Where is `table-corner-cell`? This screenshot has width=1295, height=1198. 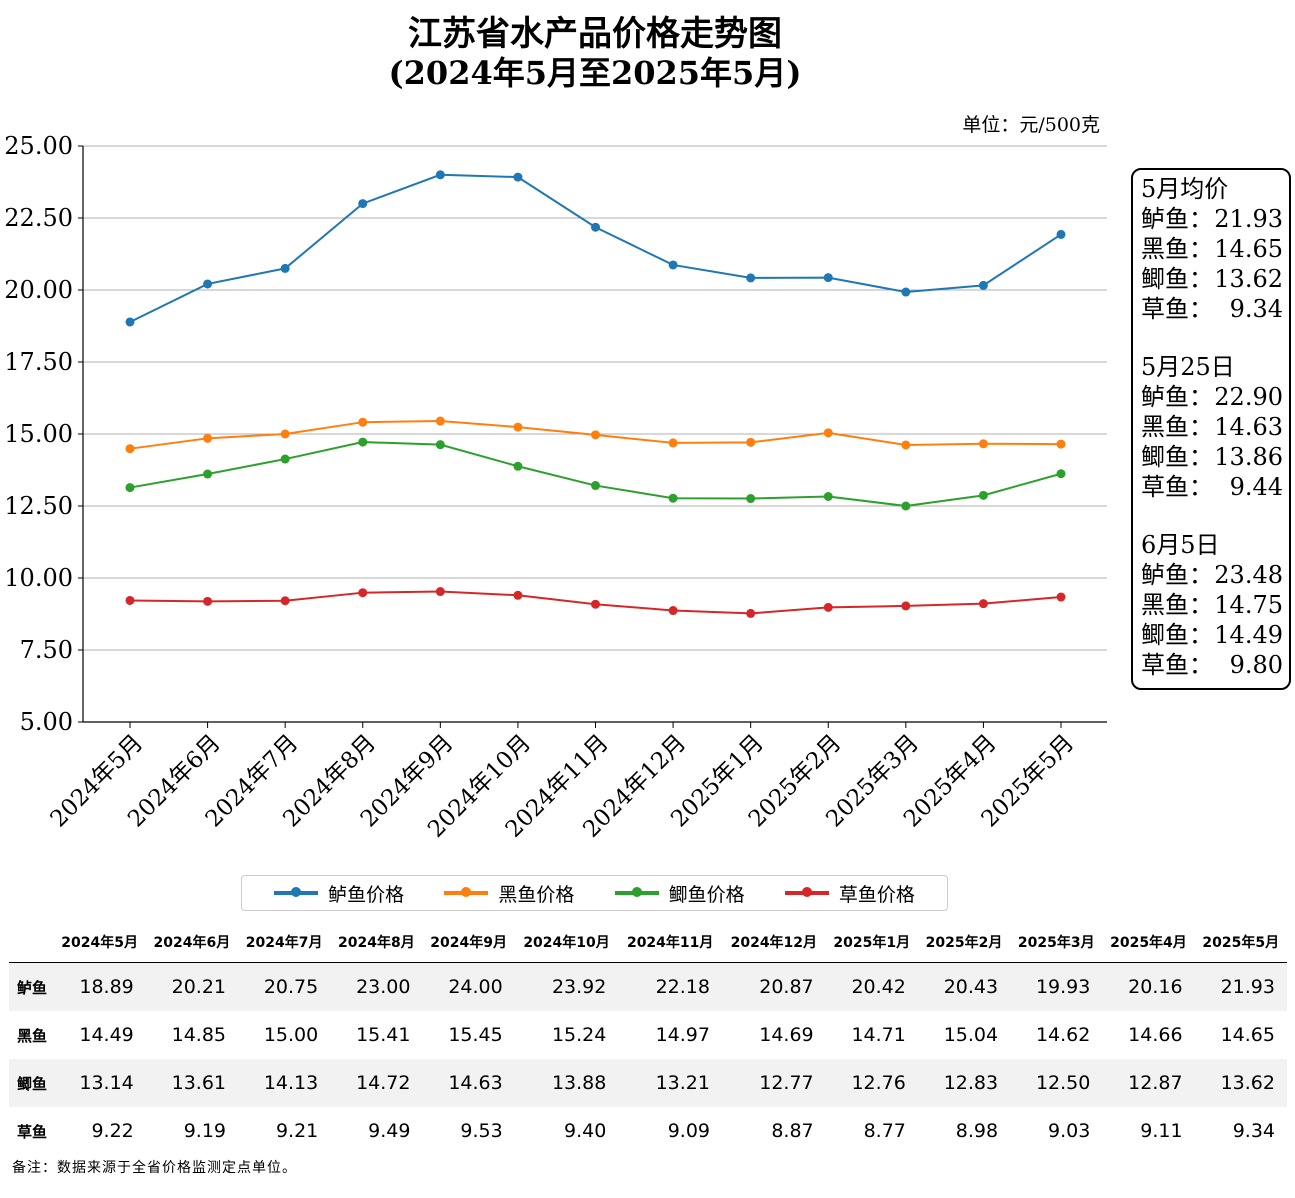
table-corner-cell is located at coordinates (31, 942).